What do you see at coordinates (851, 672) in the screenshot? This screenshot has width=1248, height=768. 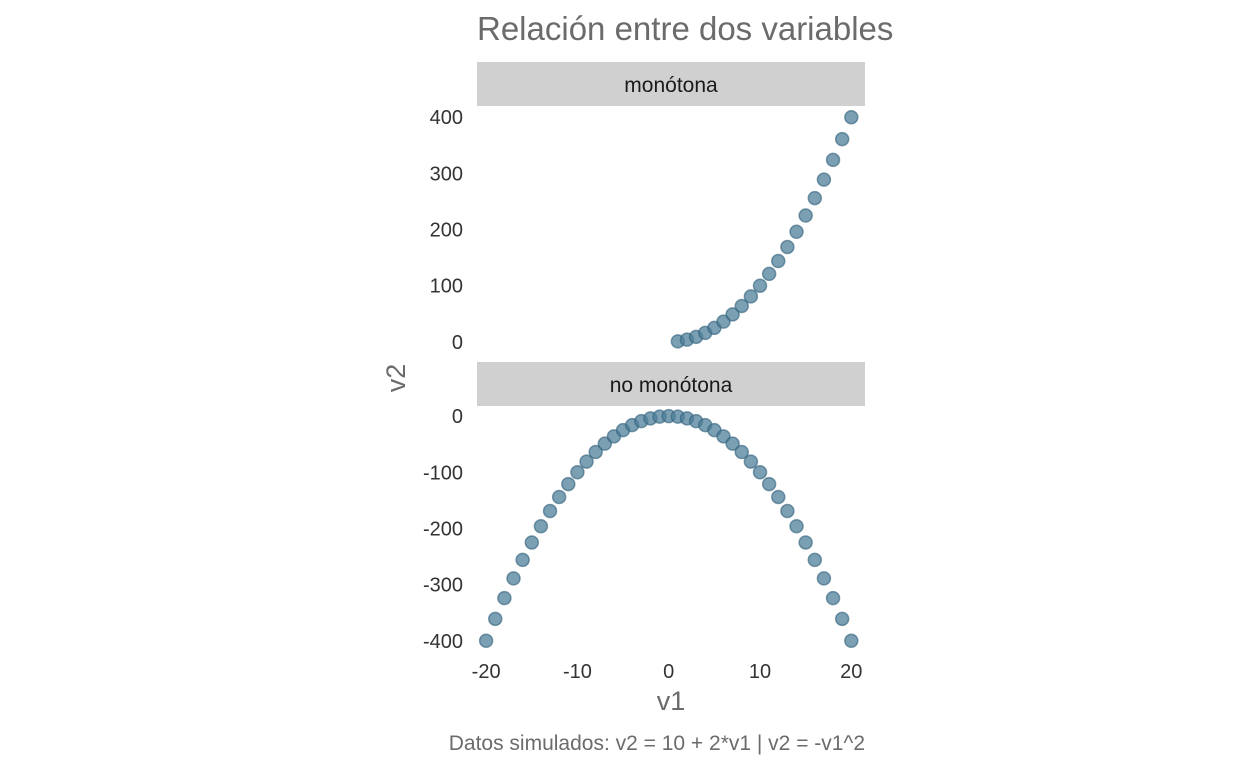 I see `x-tick-label: 20` at bounding box center [851, 672].